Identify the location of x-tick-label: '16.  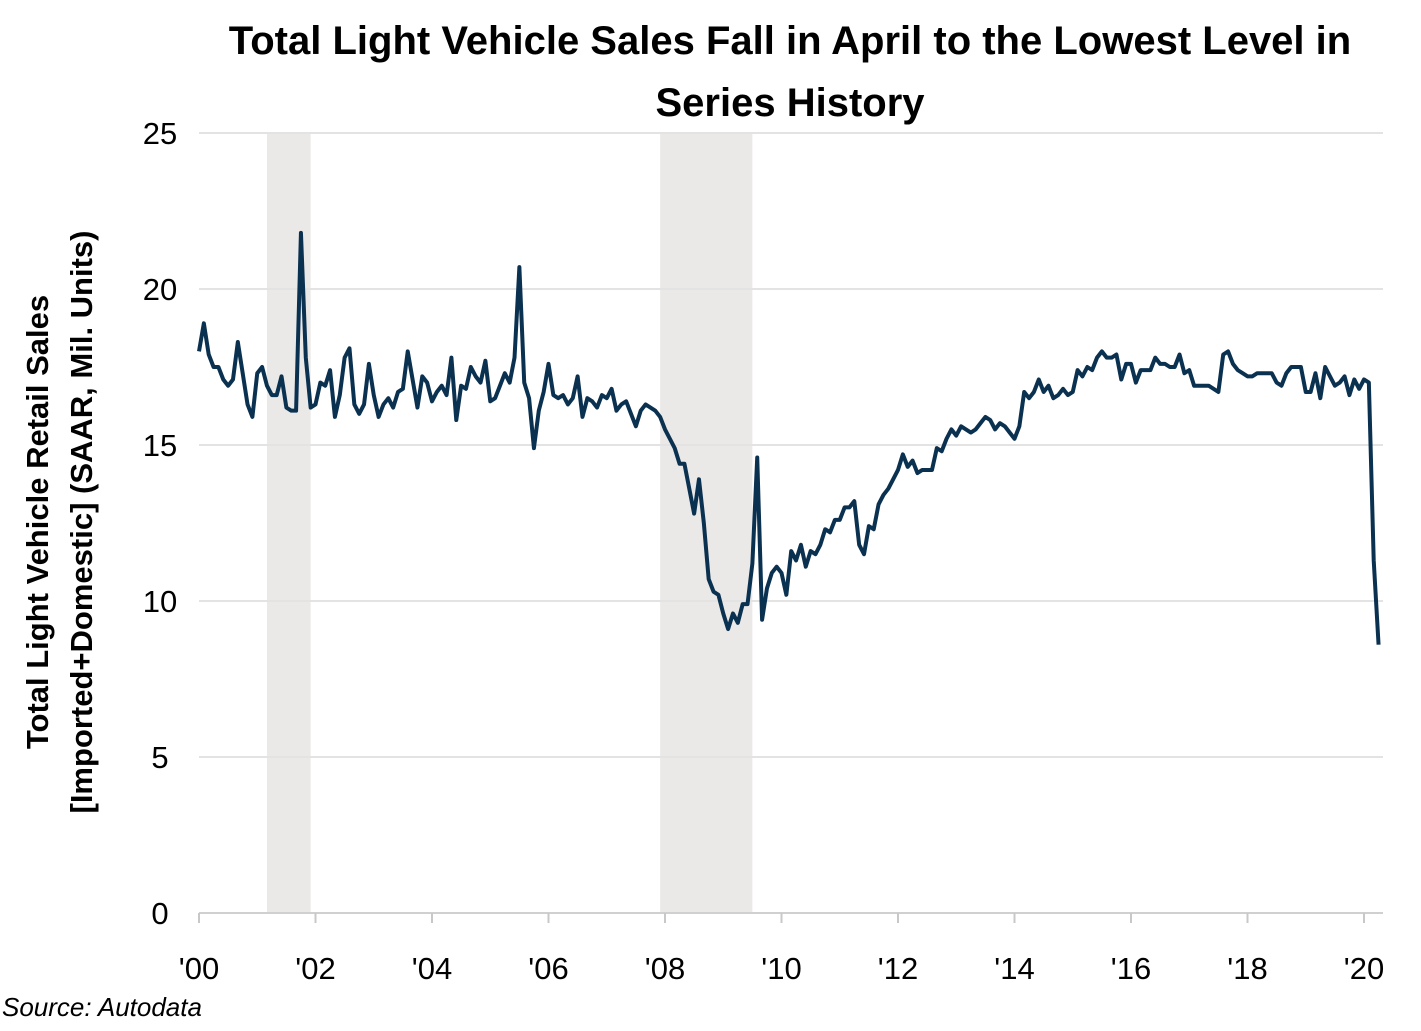
(1131, 968).